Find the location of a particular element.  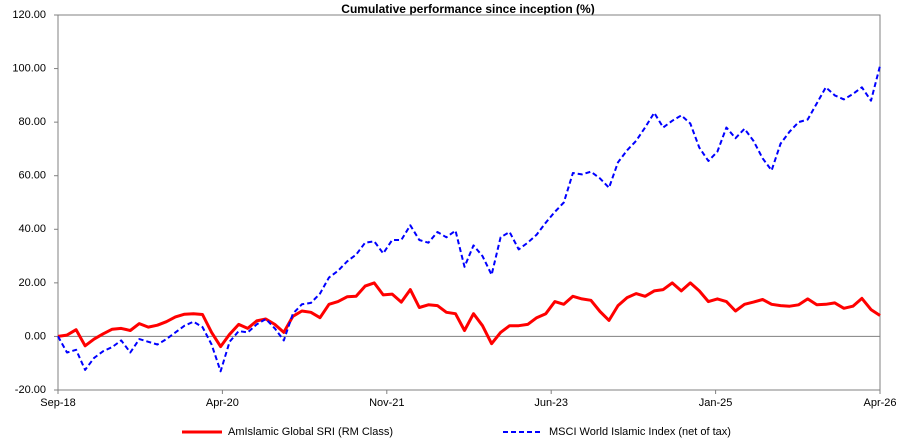

x-tick-label: Apr-26 is located at coordinates (879, 403).